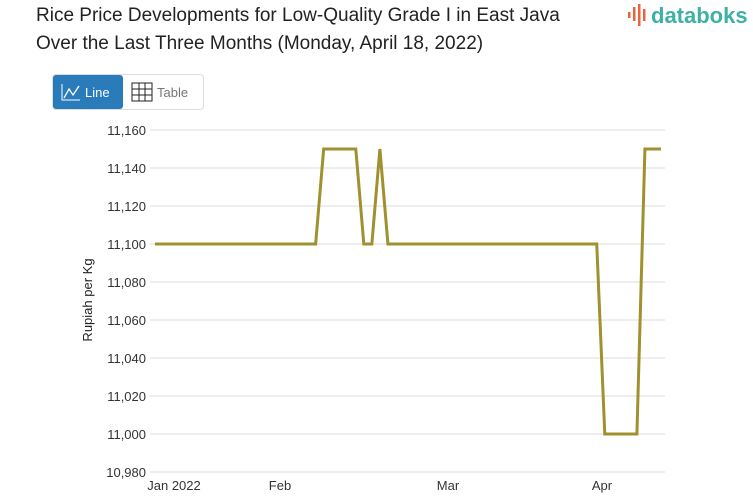 Image resolution: width=753 pixels, height=498 pixels. What do you see at coordinates (126, 472) in the screenshot?
I see `y-tick-label: 10,980` at bounding box center [126, 472].